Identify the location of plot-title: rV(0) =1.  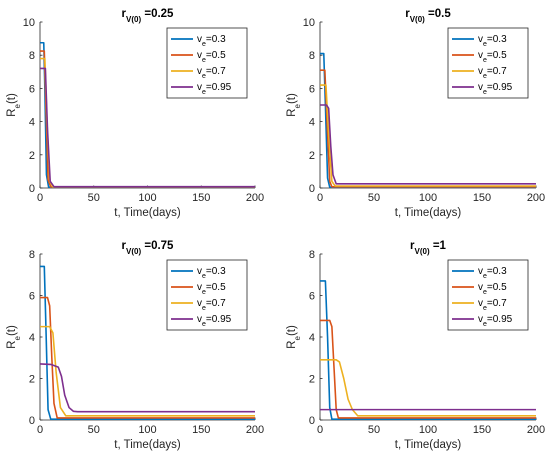
(428, 248).